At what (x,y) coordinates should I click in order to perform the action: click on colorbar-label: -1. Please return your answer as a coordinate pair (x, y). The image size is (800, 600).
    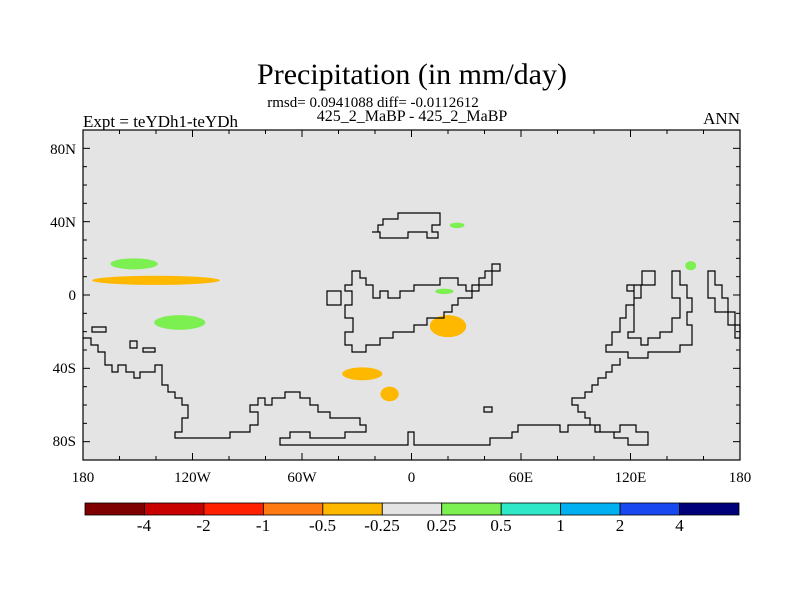
    Looking at the image, I should click on (263, 525).